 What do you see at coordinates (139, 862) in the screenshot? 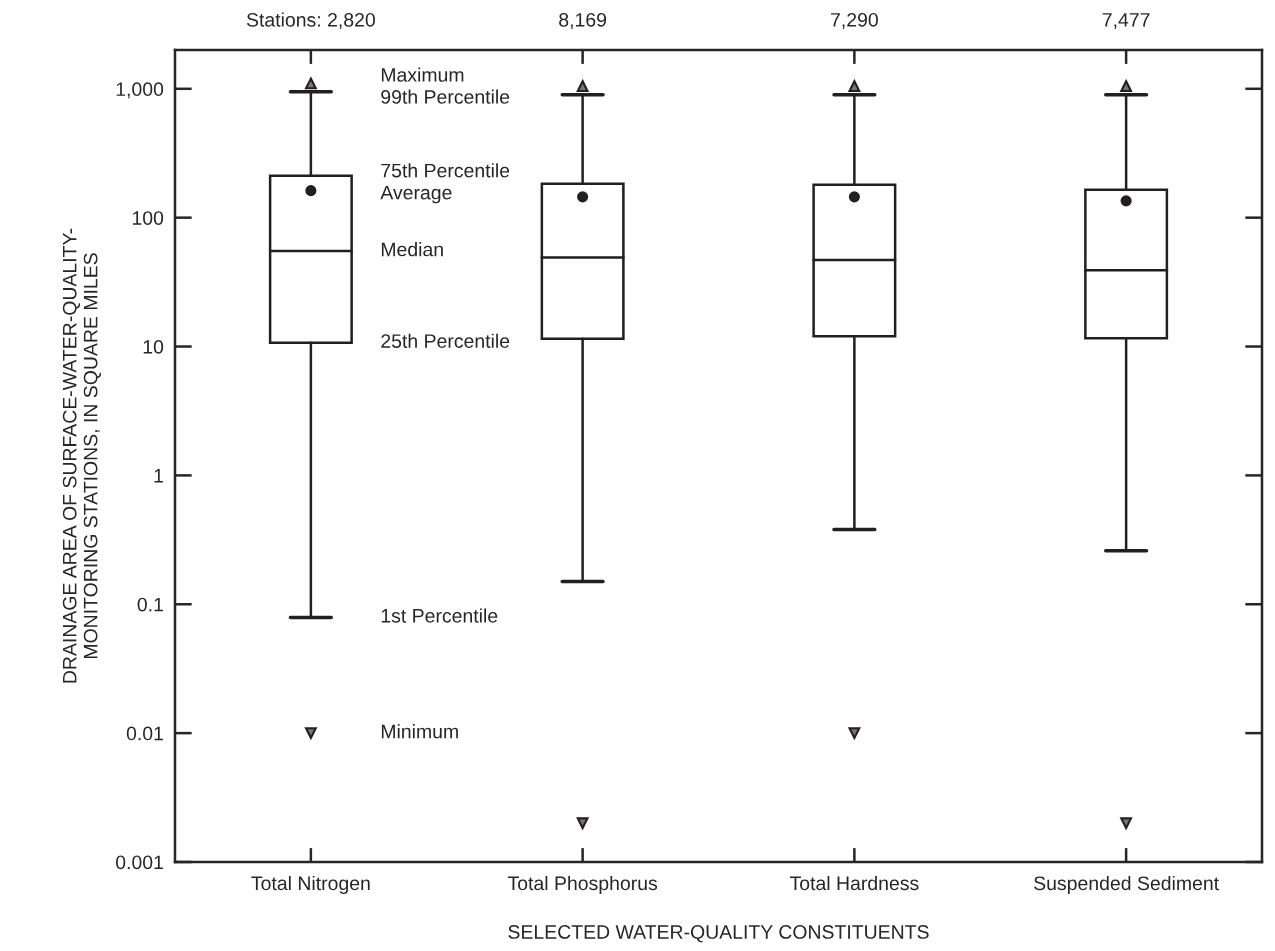
I see `y-tick-label: 0.001` at bounding box center [139, 862].